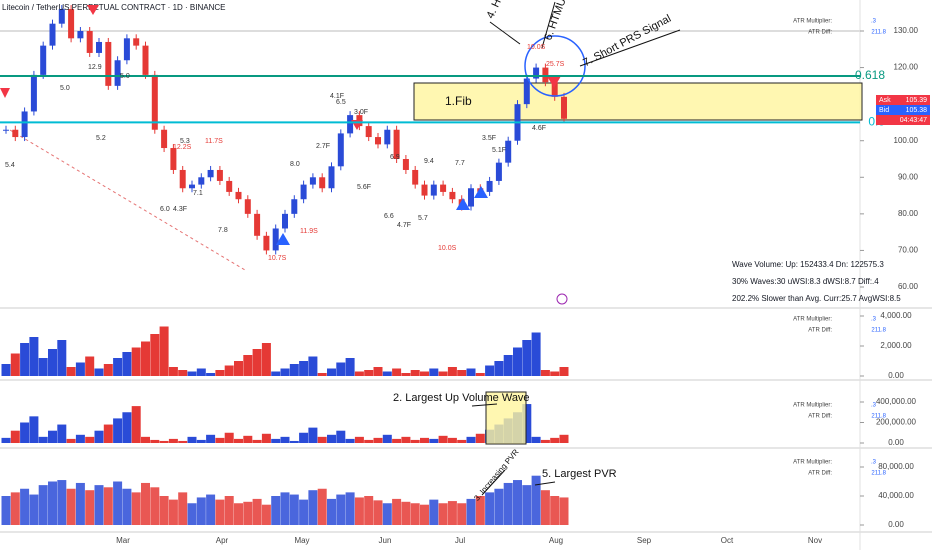  Describe the element at coordinates (198, 193) in the screenshot. I see `wave-label: 7.1` at that location.